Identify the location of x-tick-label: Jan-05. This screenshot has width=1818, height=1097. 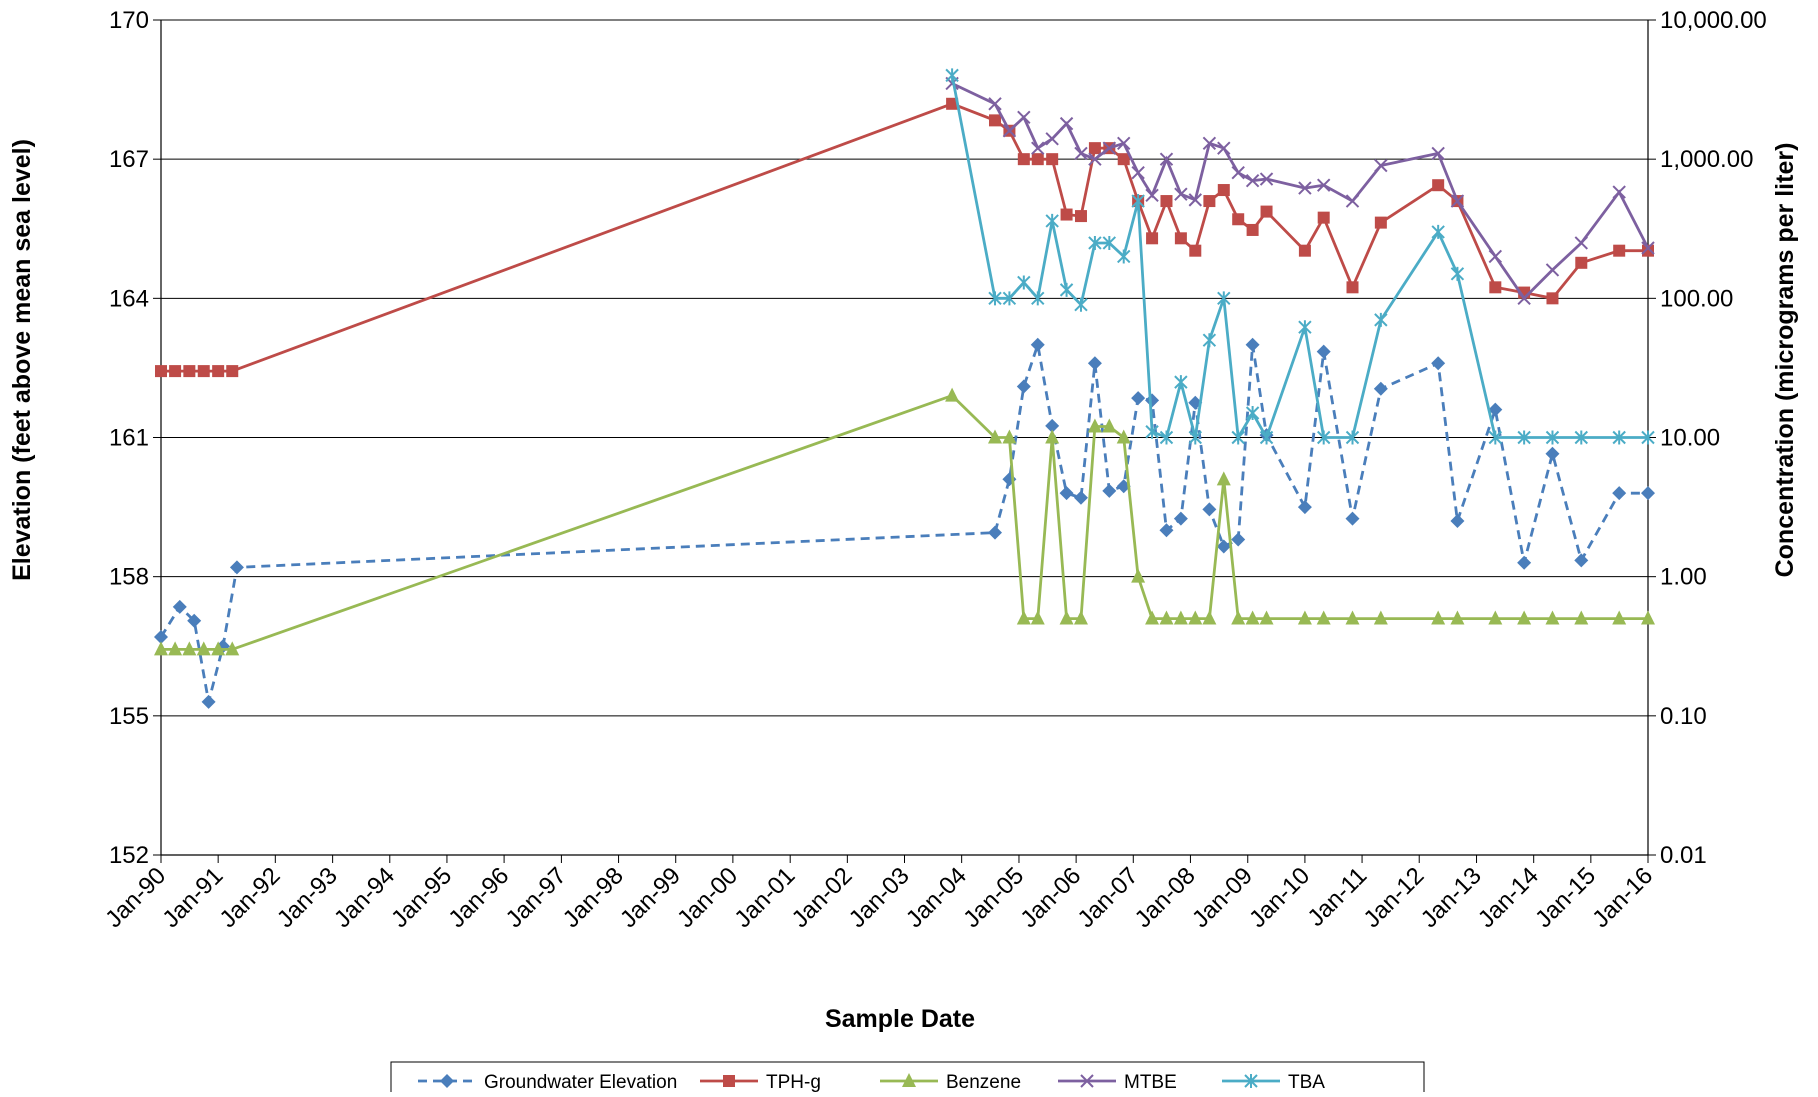
(993, 897).